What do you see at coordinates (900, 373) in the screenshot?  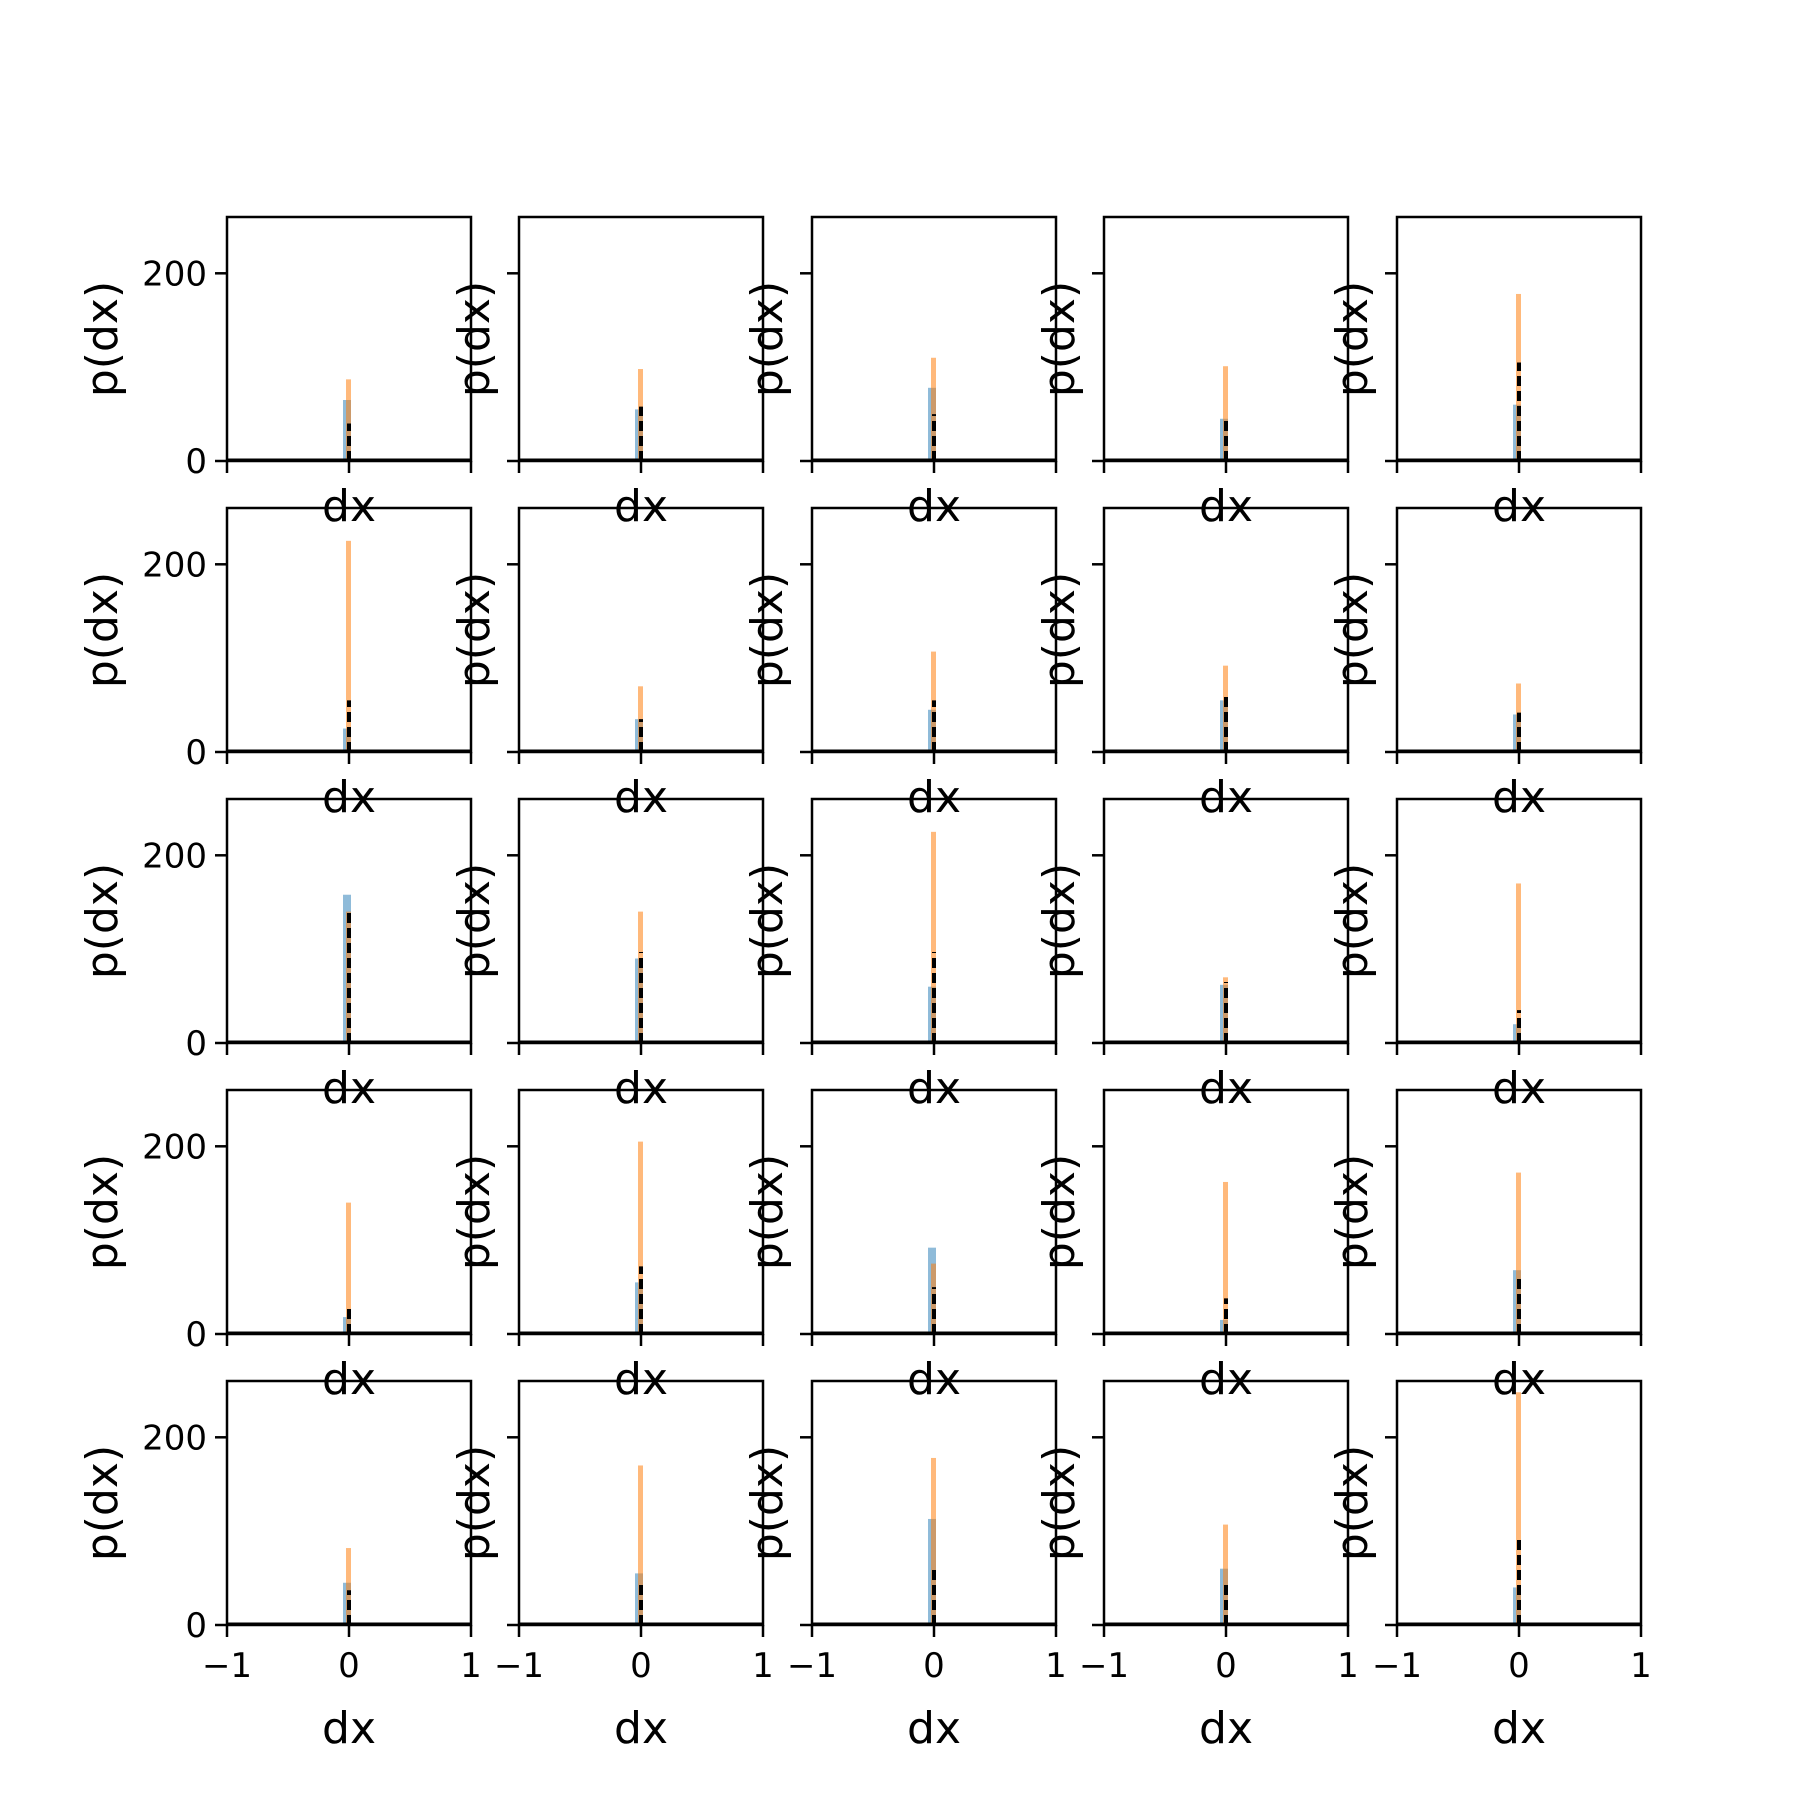 I see `panel-1-3: dx p(dx)` at bounding box center [900, 373].